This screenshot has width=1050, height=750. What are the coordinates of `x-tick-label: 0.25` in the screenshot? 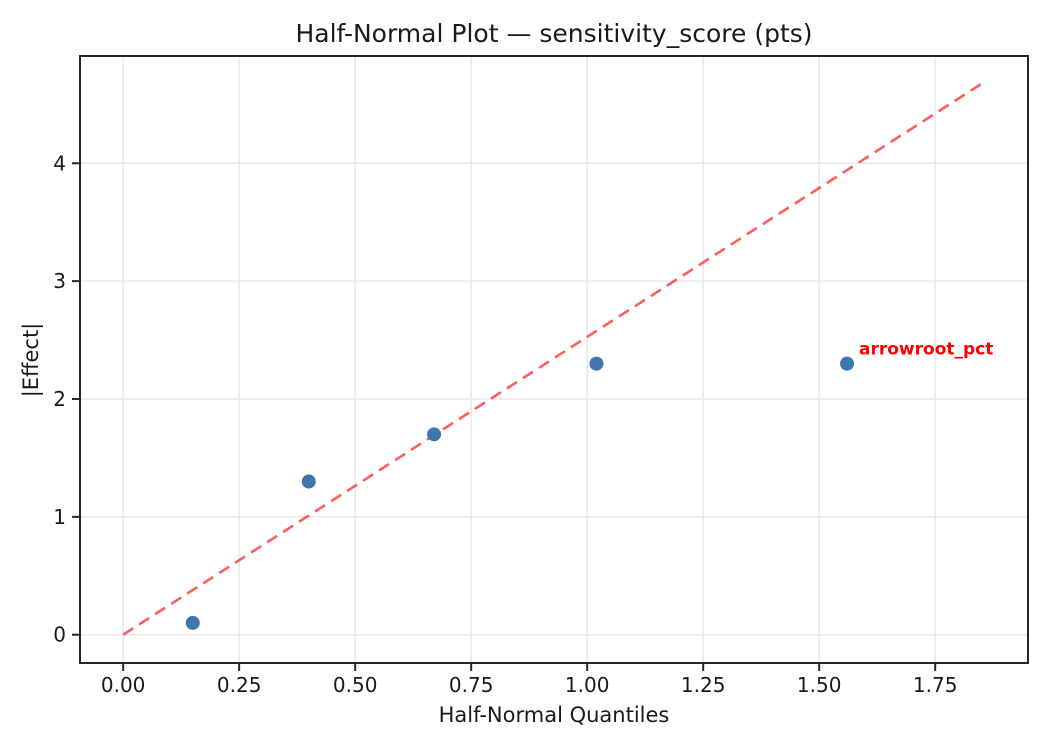 It's located at (239, 685).